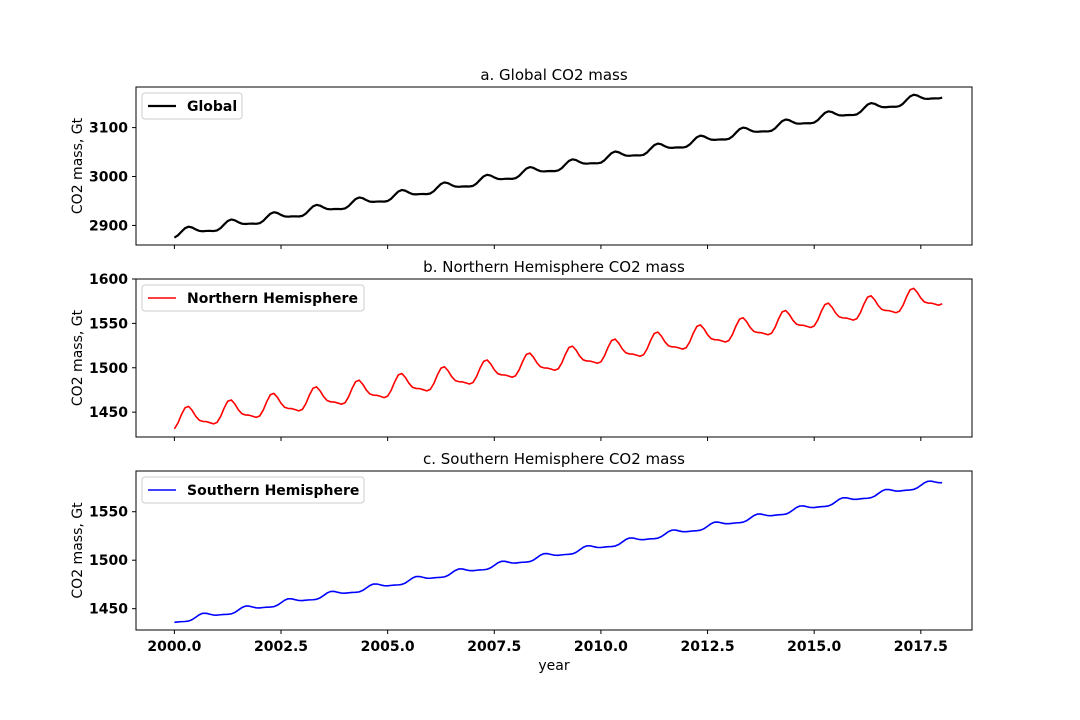  What do you see at coordinates (921, 647) in the screenshot?
I see `x-tick-label: 2017.5` at bounding box center [921, 647].